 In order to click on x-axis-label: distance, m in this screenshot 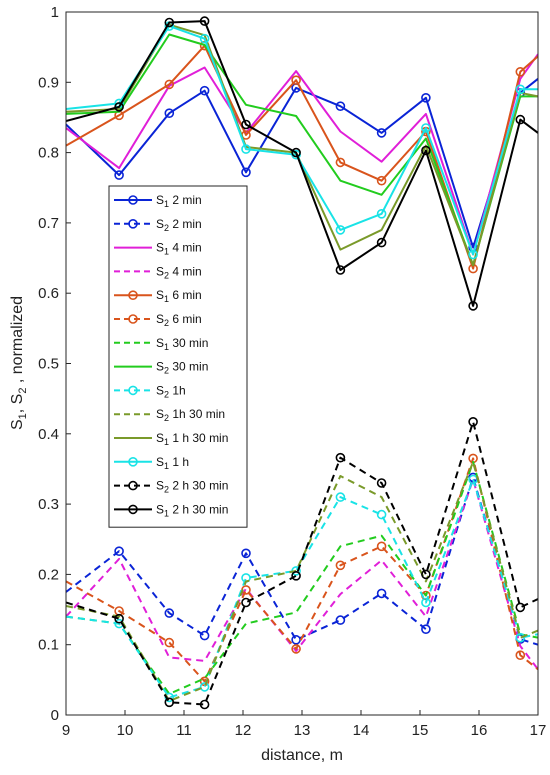, I will do `click(302, 755)`.